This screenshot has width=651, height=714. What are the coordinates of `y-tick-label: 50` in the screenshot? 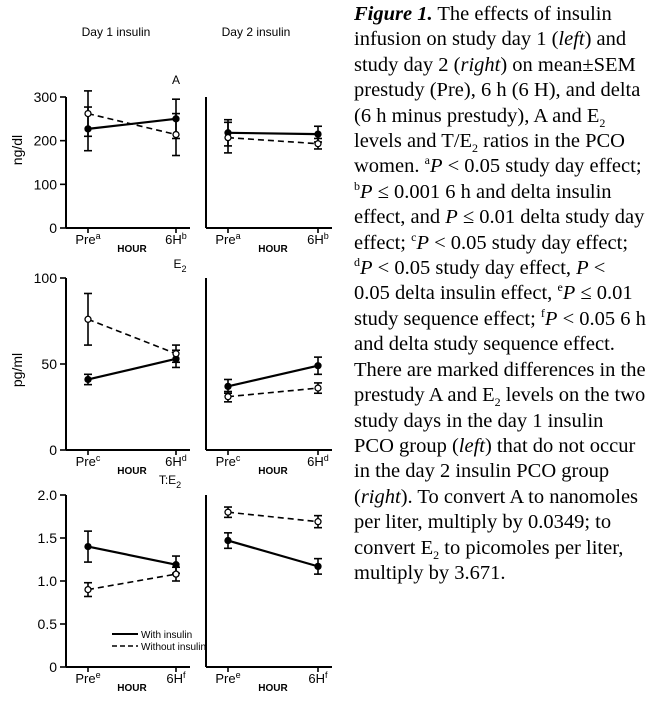 It's located at (49, 364).